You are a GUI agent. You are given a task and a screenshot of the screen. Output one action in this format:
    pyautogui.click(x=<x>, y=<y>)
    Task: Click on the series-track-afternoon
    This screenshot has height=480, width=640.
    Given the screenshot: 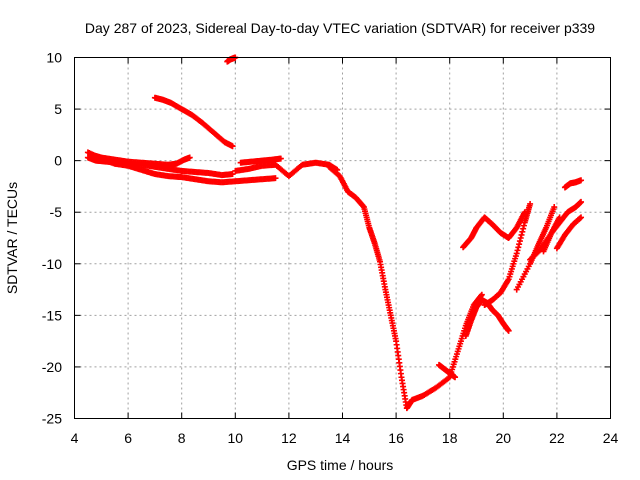 What is the action you would take?
    pyautogui.click(x=507, y=254)
    